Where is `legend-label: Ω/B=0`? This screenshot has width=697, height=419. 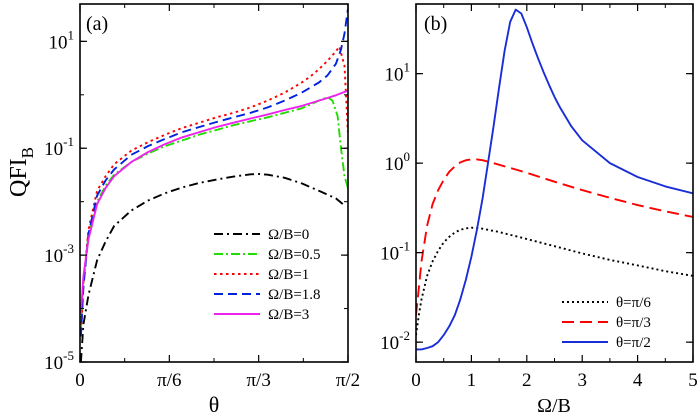
legend-label: Ω/B=0 is located at coordinates (288, 235).